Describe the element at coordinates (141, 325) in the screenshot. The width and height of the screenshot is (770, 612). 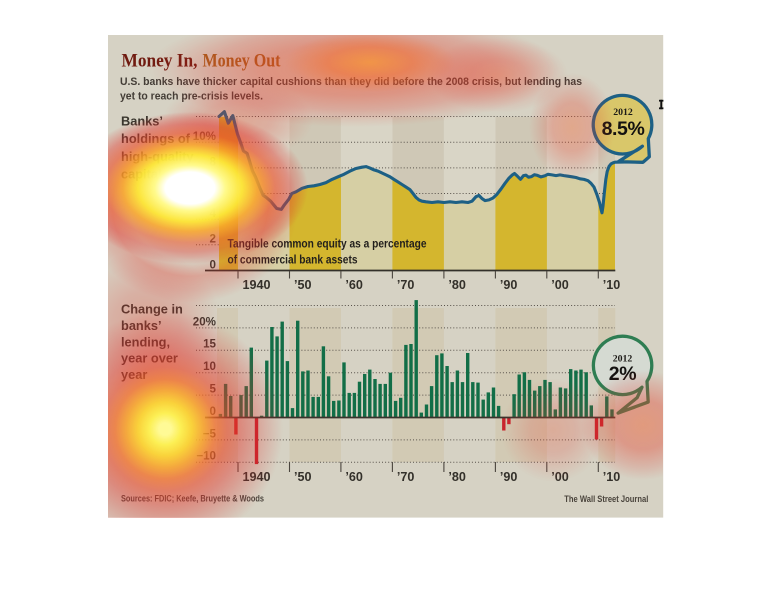
I see `svg-text: banks’` at that location.